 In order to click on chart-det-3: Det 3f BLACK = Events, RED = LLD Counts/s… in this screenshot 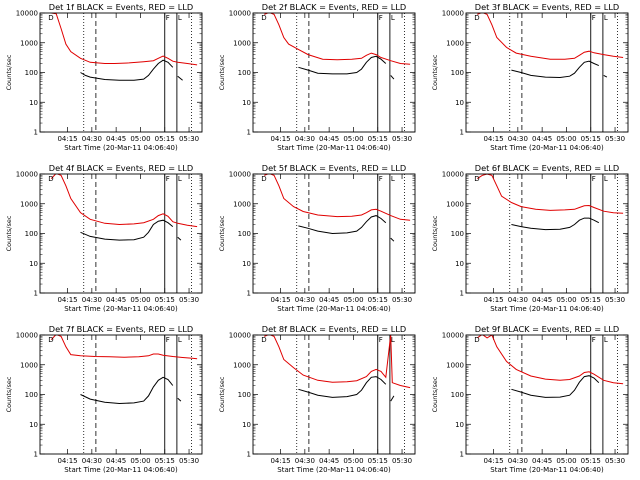, I will do `click(530, 77)`.